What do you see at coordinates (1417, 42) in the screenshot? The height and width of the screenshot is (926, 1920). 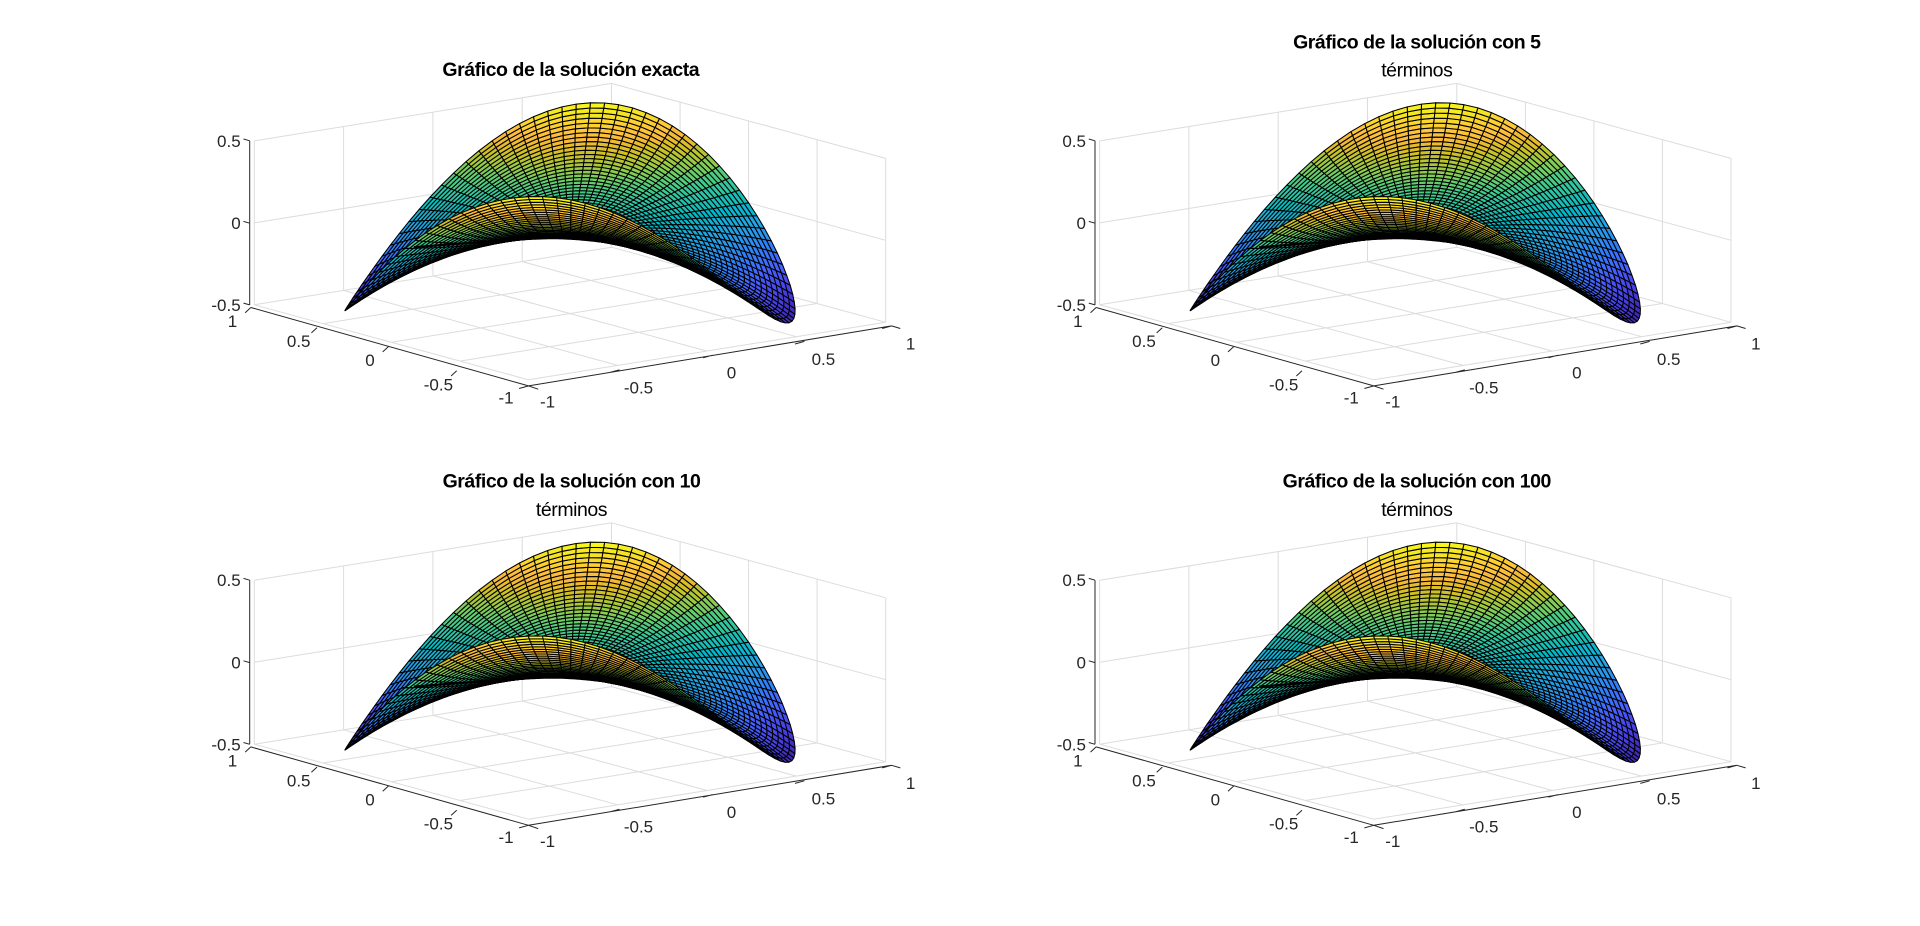 I see `svg-text: Gráfico de la solución con 5` at bounding box center [1417, 42].